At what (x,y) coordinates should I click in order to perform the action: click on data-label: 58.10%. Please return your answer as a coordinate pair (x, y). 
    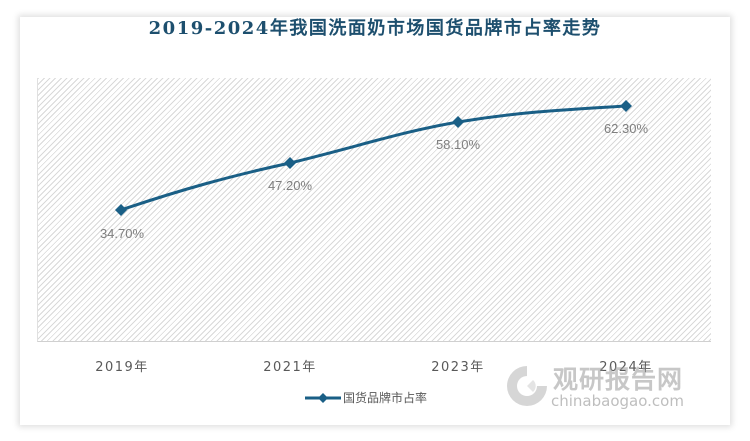
    Looking at the image, I should click on (458, 144).